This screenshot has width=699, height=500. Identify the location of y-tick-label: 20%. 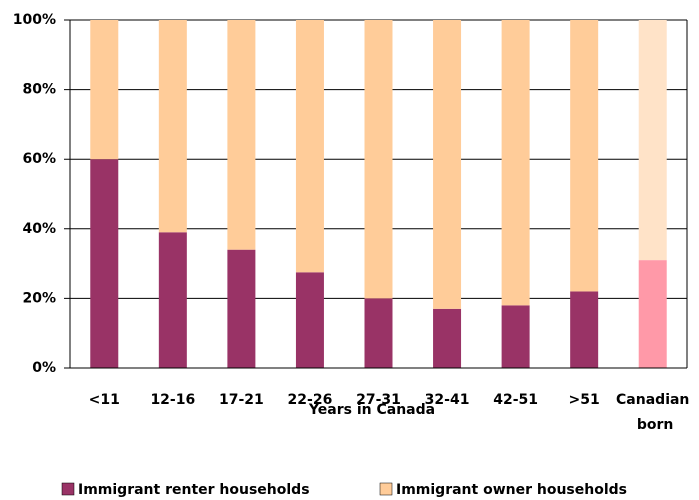
(39, 298).